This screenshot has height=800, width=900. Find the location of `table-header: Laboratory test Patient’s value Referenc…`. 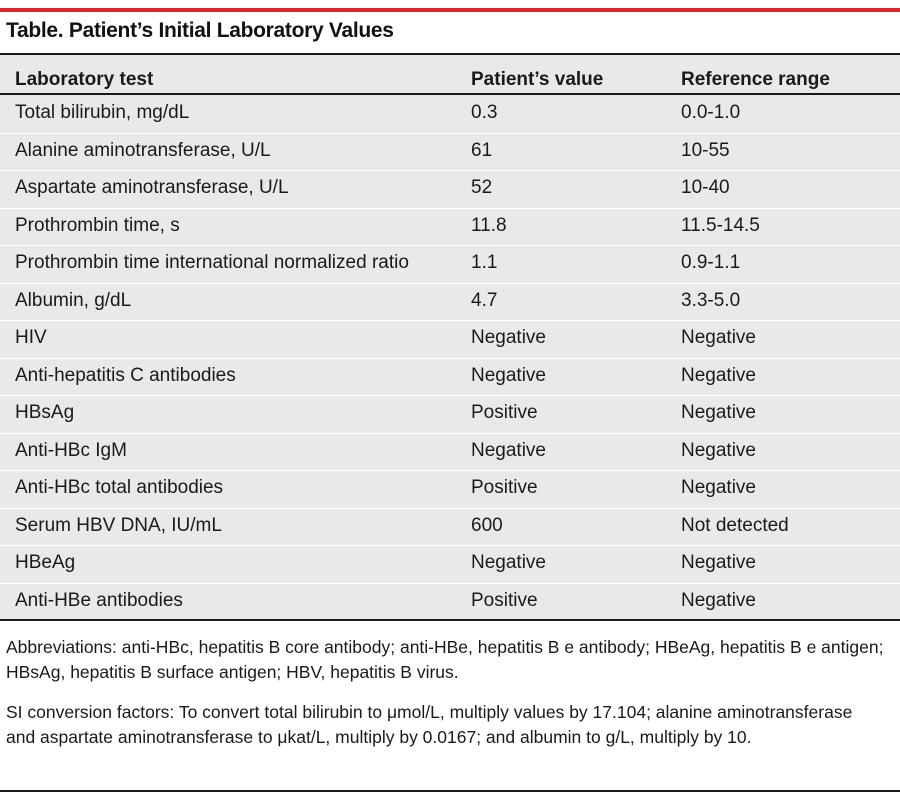

table-header: Laboratory test Patient’s value Referenc… is located at coordinates (450, 73).